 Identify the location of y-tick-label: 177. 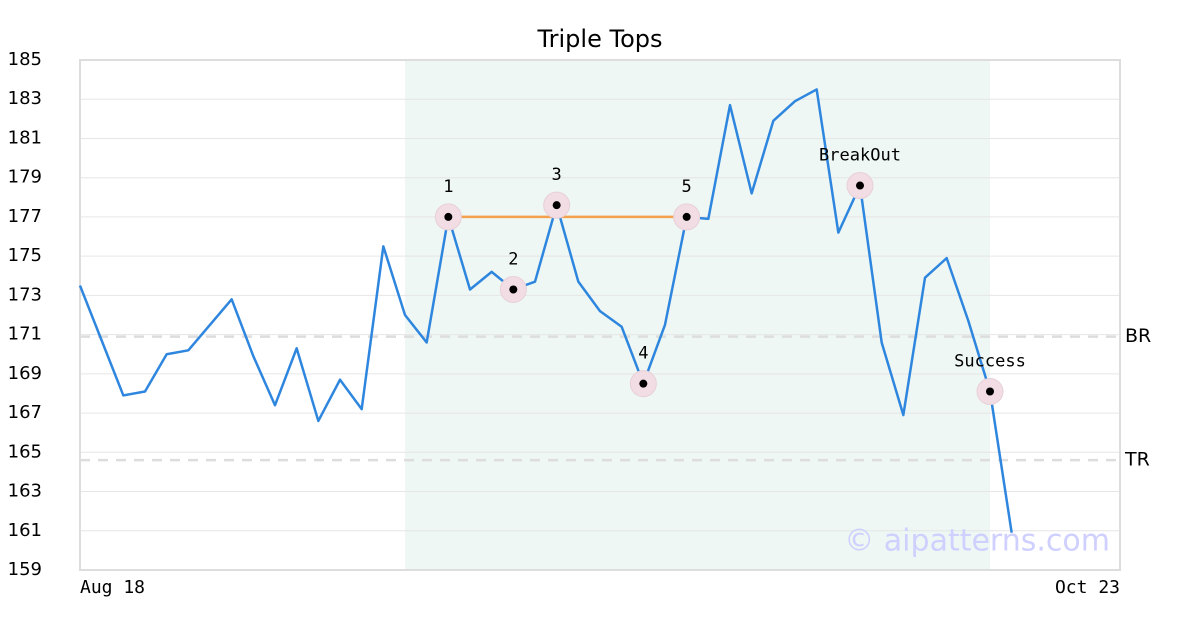
(25, 216).